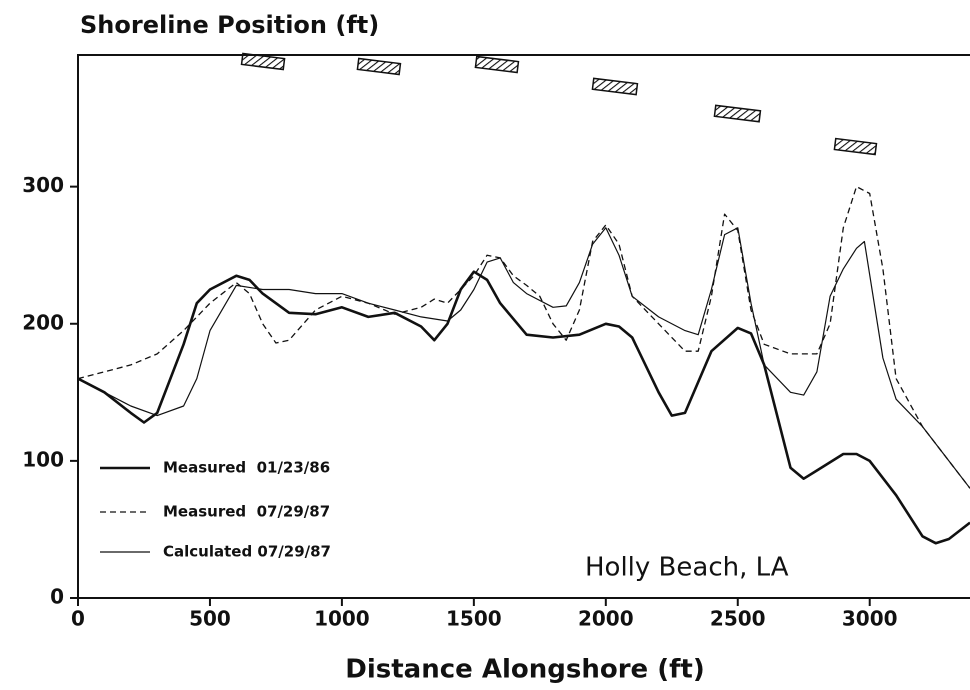 This screenshot has width=970, height=690. What do you see at coordinates (247, 552) in the screenshot?
I see `legend-label: Calculated 07/29/87` at bounding box center [247, 552].